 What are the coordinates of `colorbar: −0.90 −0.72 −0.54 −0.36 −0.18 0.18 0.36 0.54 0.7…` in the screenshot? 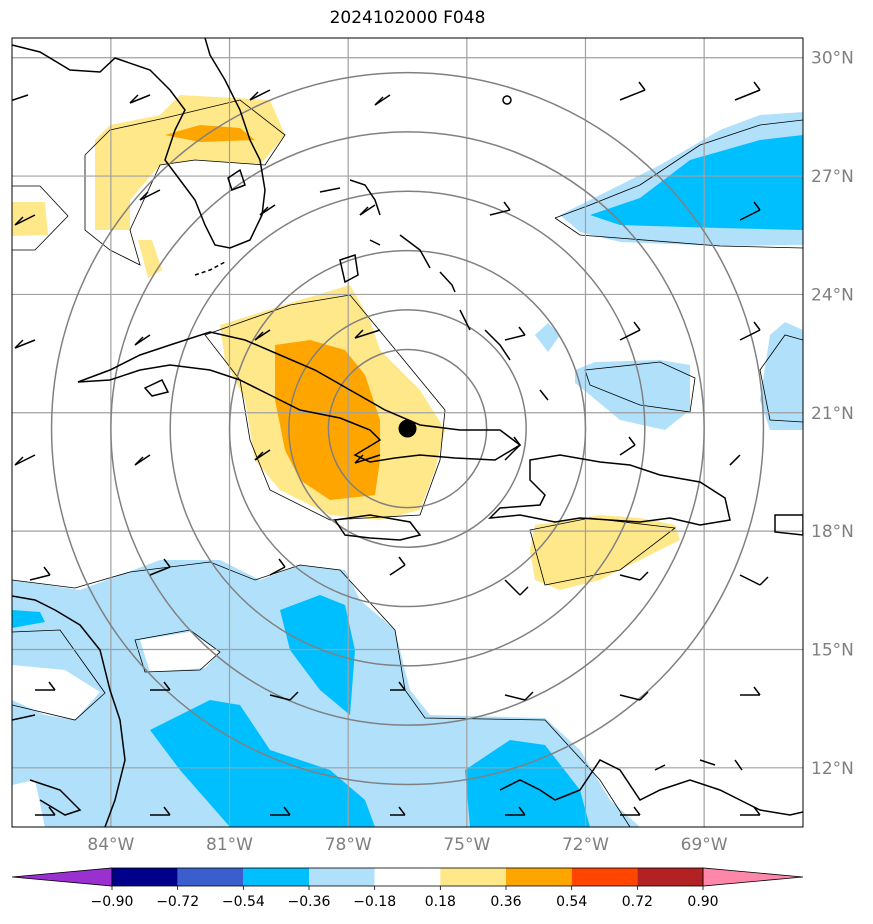 It's located at (407, 888).